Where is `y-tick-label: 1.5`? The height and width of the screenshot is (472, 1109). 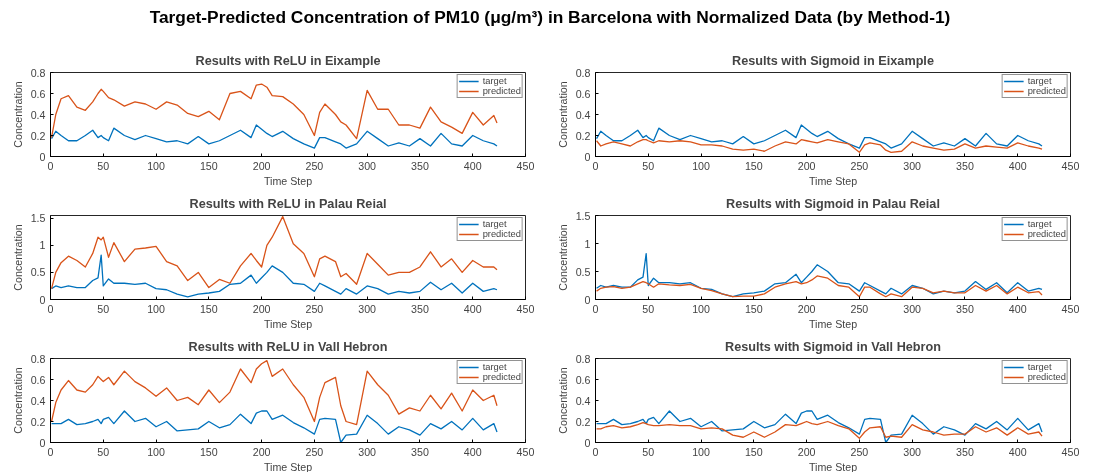 y-tick-label: 1.5 is located at coordinates (583, 215).